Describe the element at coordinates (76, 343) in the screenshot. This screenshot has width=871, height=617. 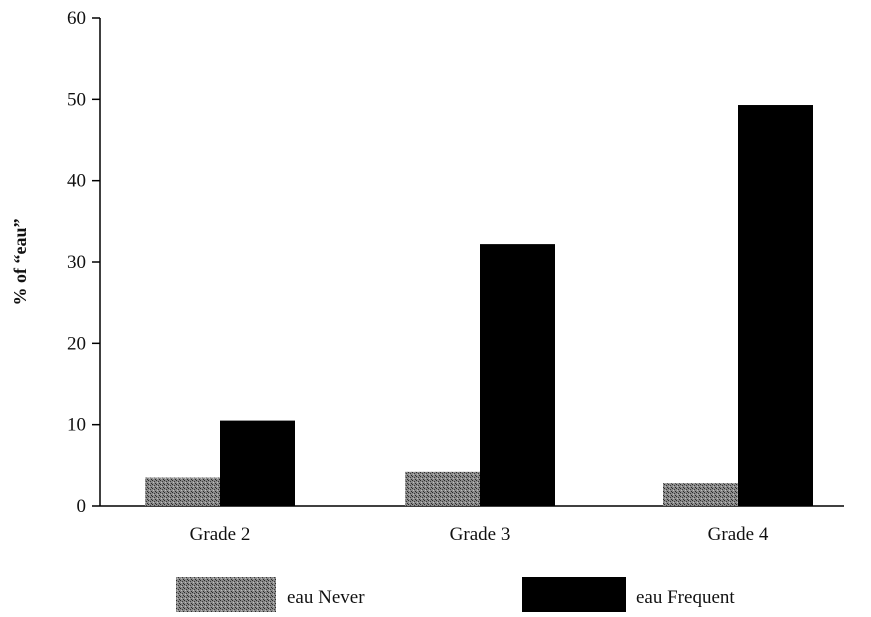
I see `y-tick-label: 20` at that location.